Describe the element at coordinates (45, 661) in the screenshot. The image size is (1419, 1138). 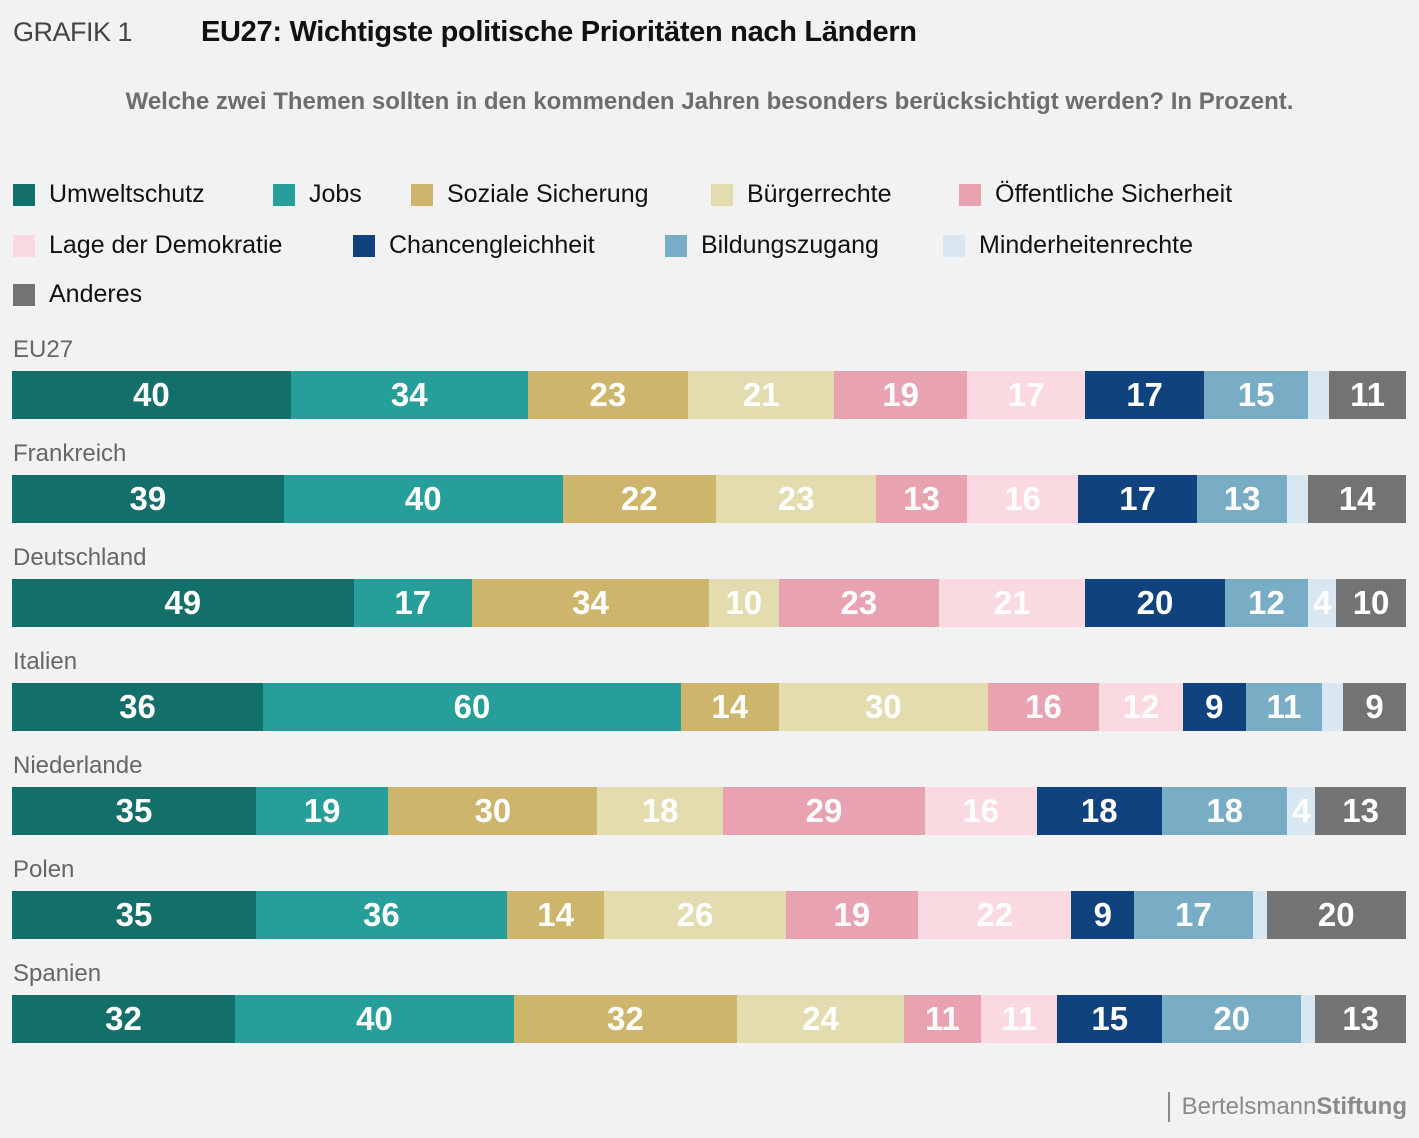
I see `row-label-italien: Italien` at that location.